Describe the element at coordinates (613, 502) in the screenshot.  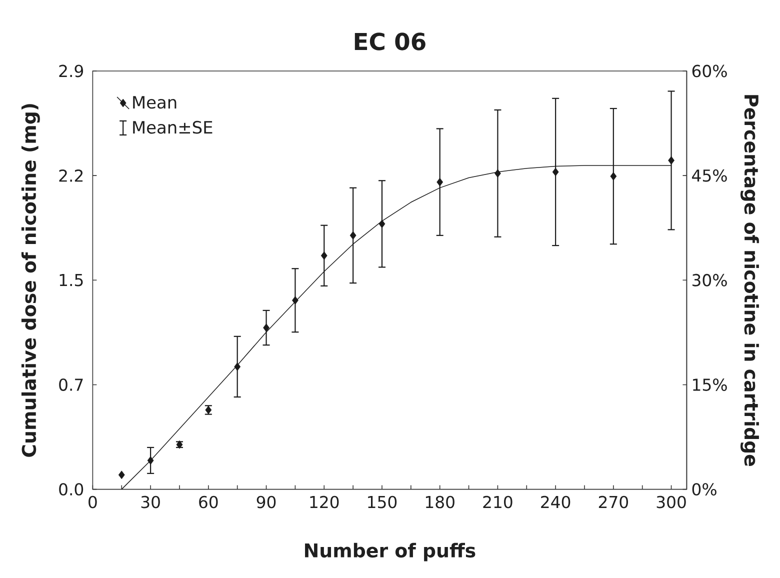
I see `x-tick-label: 270` at that location.